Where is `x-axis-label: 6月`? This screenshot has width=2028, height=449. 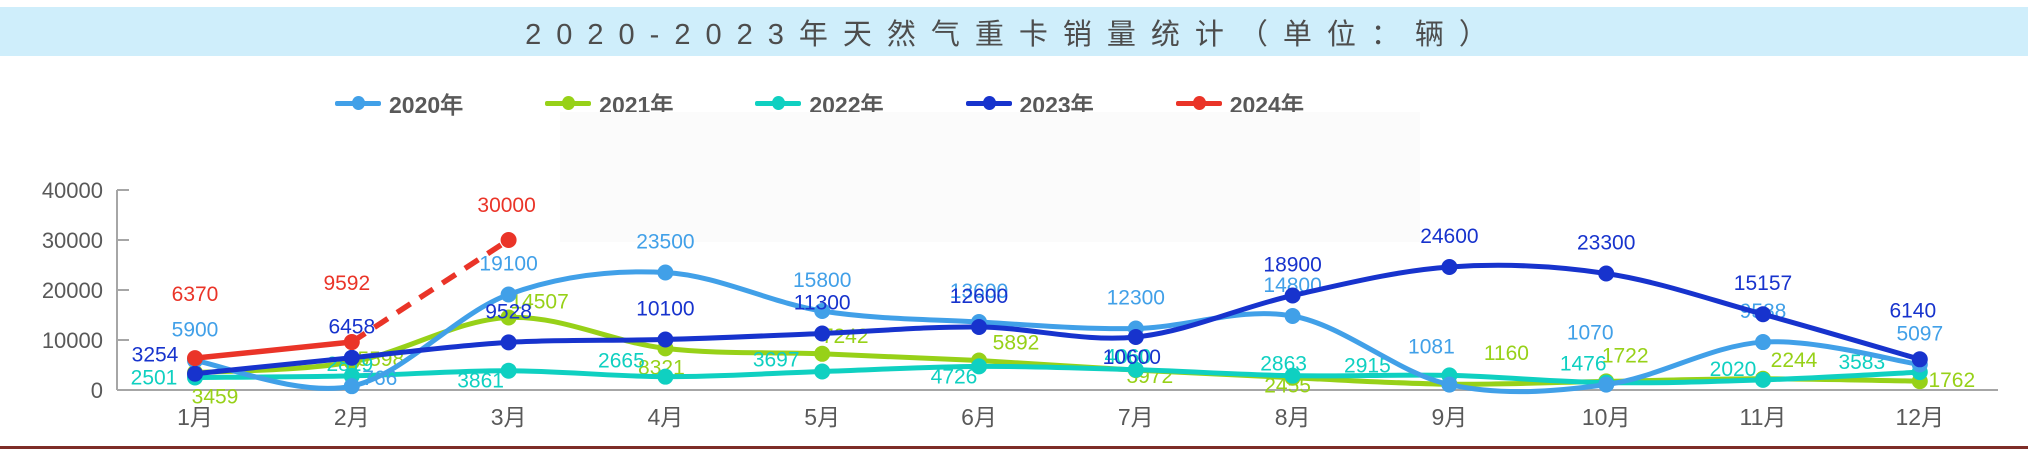 x-axis-label: 6月 is located at coordinates (979, 417).